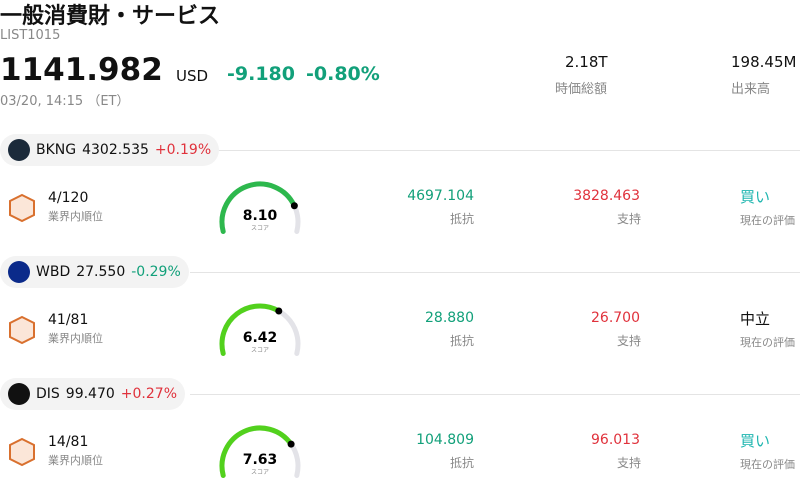  I want to click on support: 3828.463, so click(606, 196).